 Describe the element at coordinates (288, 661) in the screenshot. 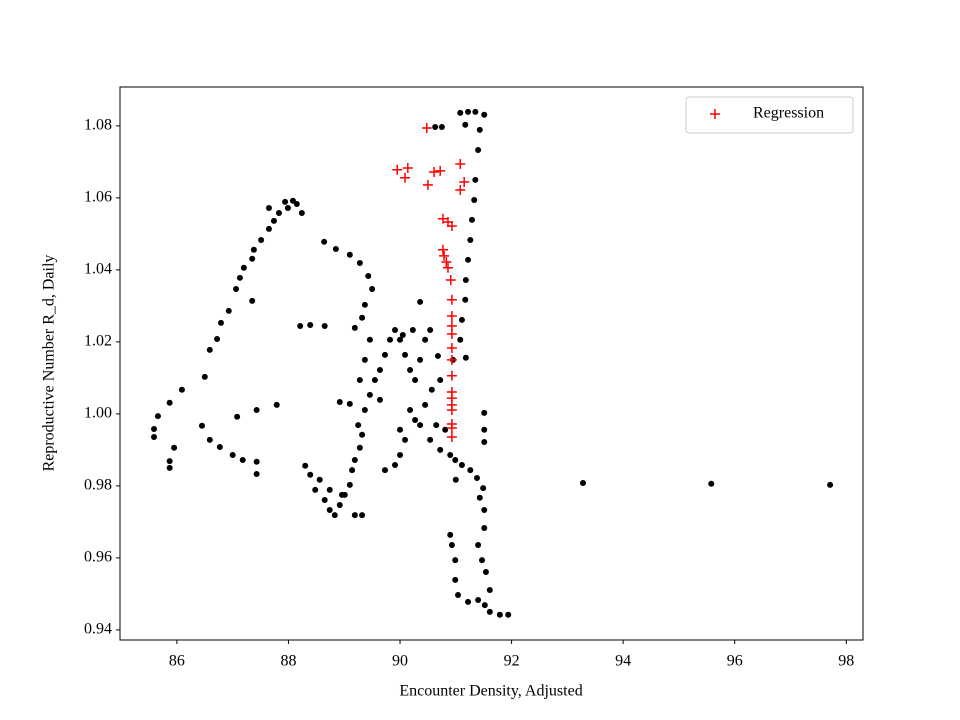

I see `x-tick-label: 88` at that location.